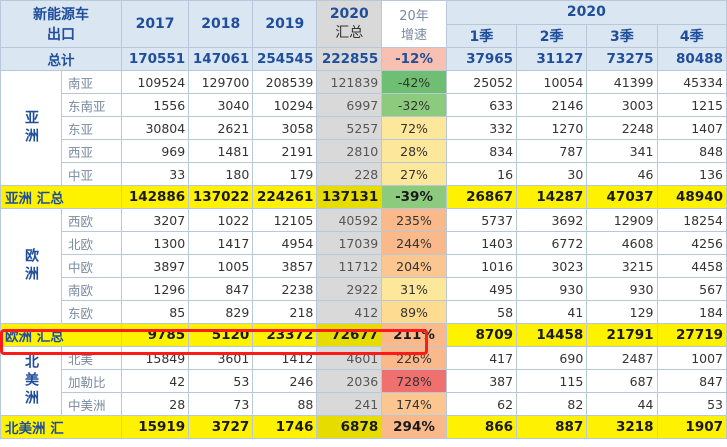 This screenshot has height=447, width=727. What do you see at coordinates (285, 59) in the screenshot?
I see `value-cell: 254545` at bounding box center [285, 59].